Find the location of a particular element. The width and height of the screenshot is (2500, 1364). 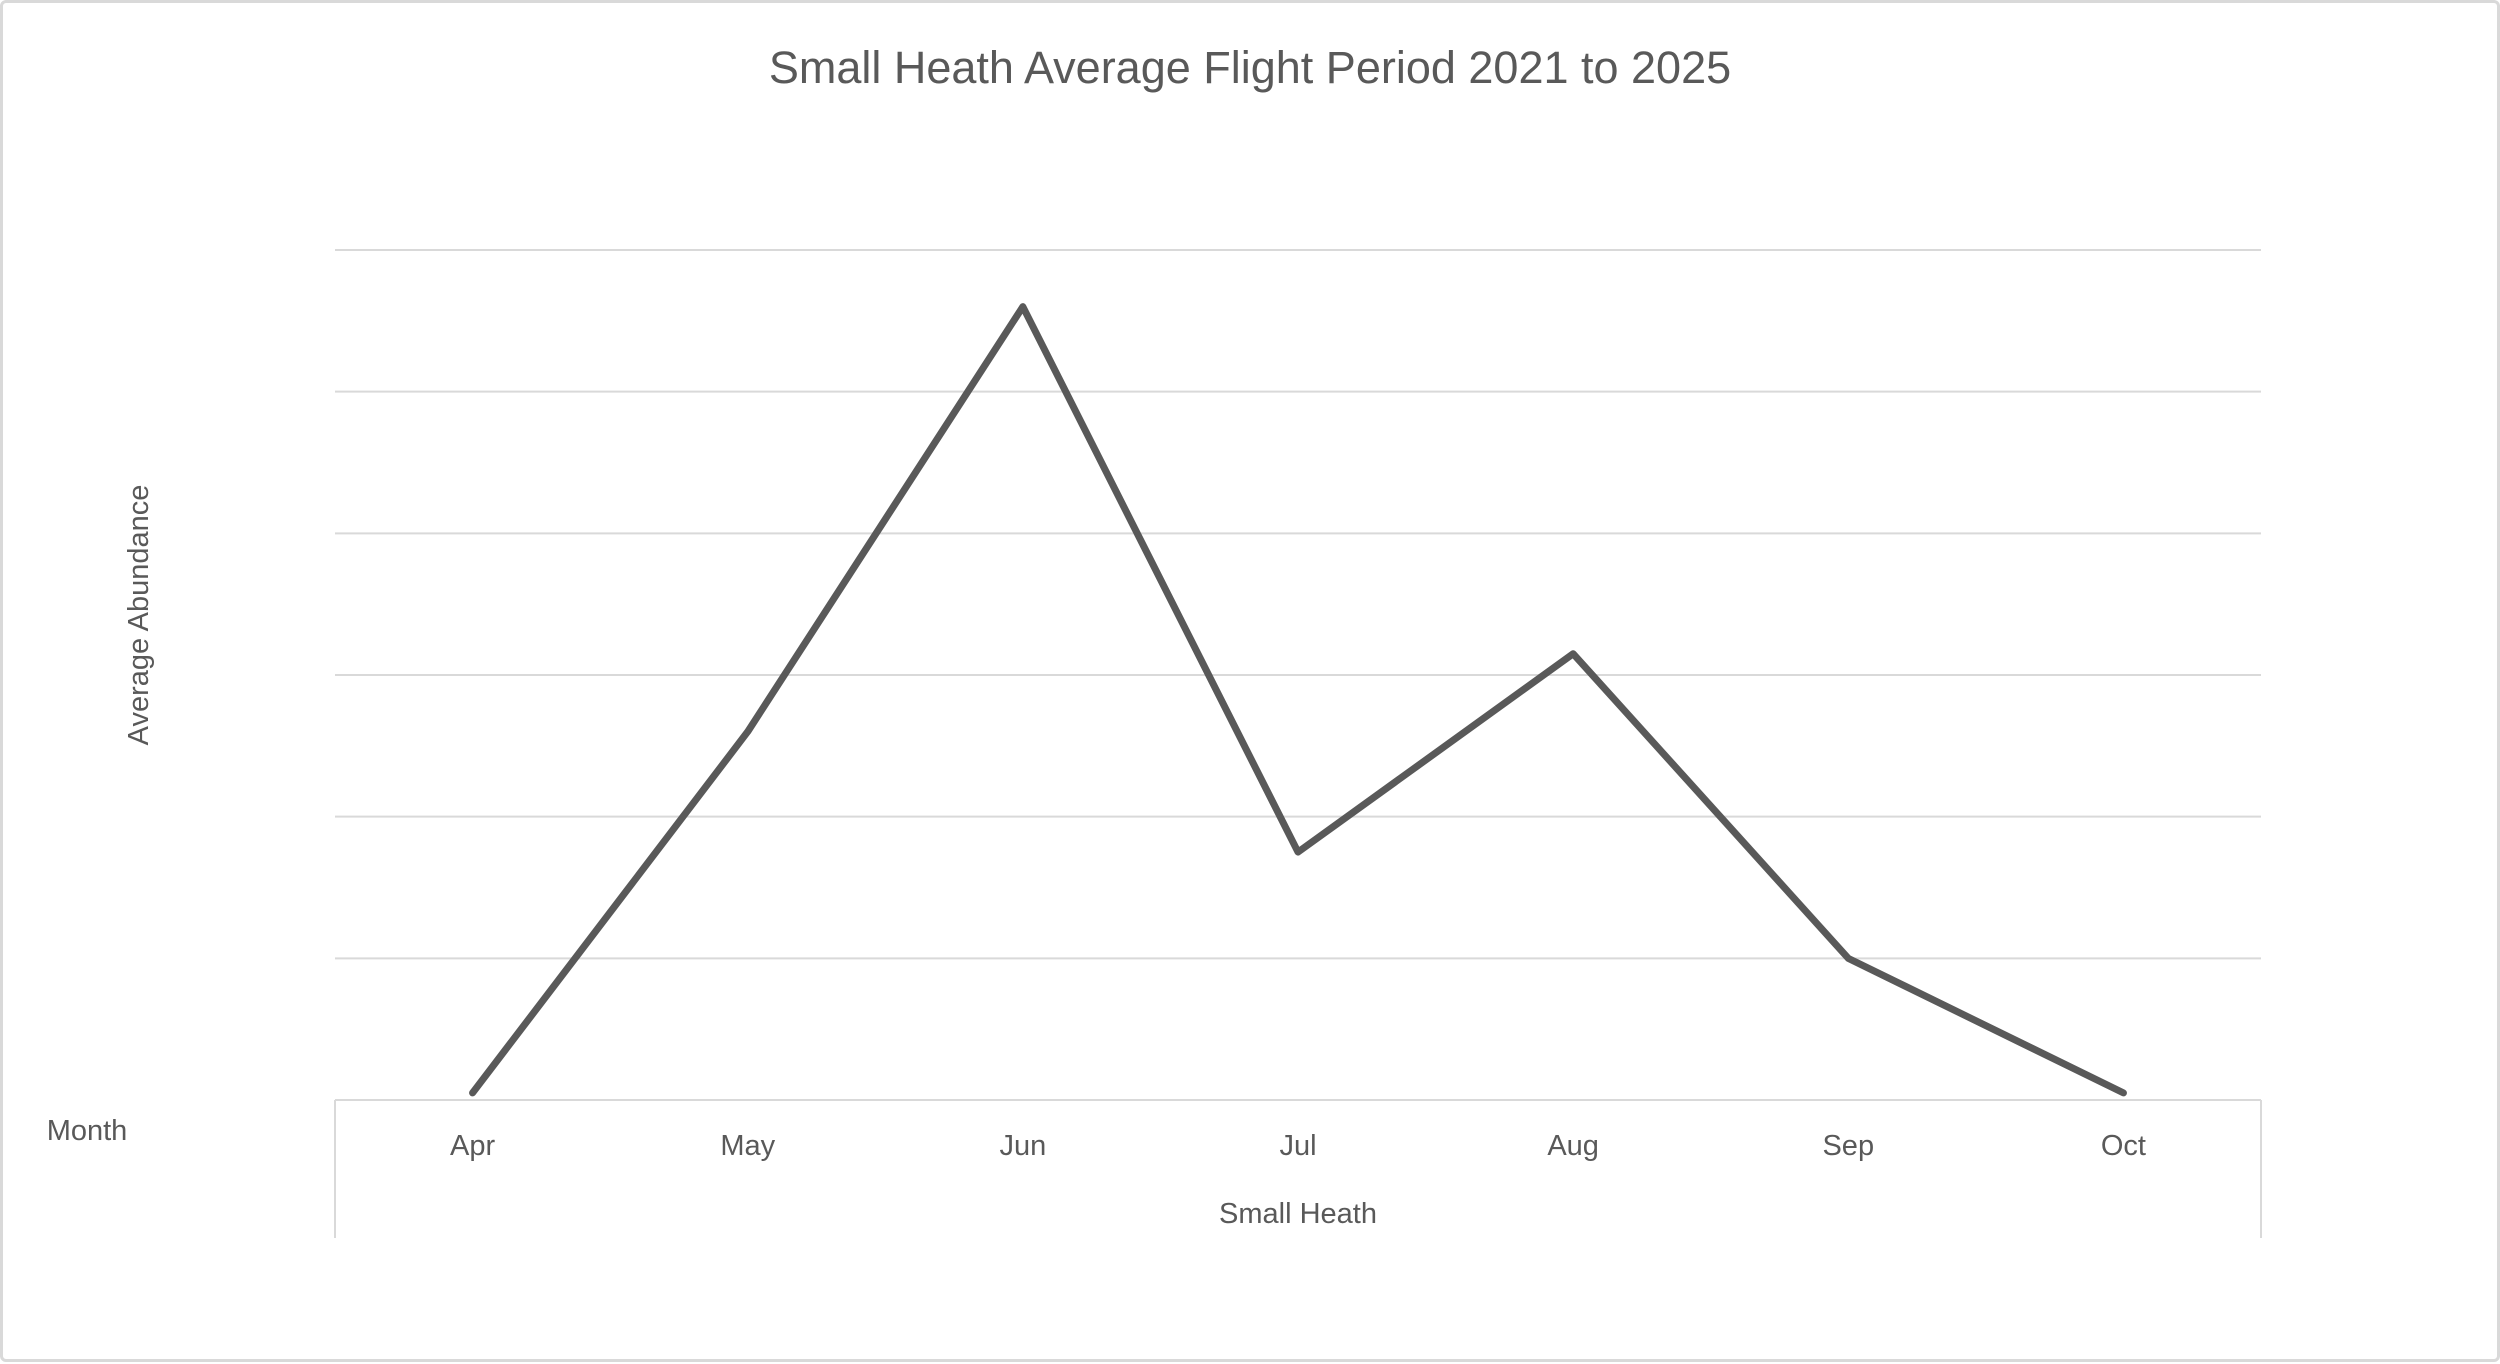

x-axis-label: Sep is located at coordinates (1848, 1146).